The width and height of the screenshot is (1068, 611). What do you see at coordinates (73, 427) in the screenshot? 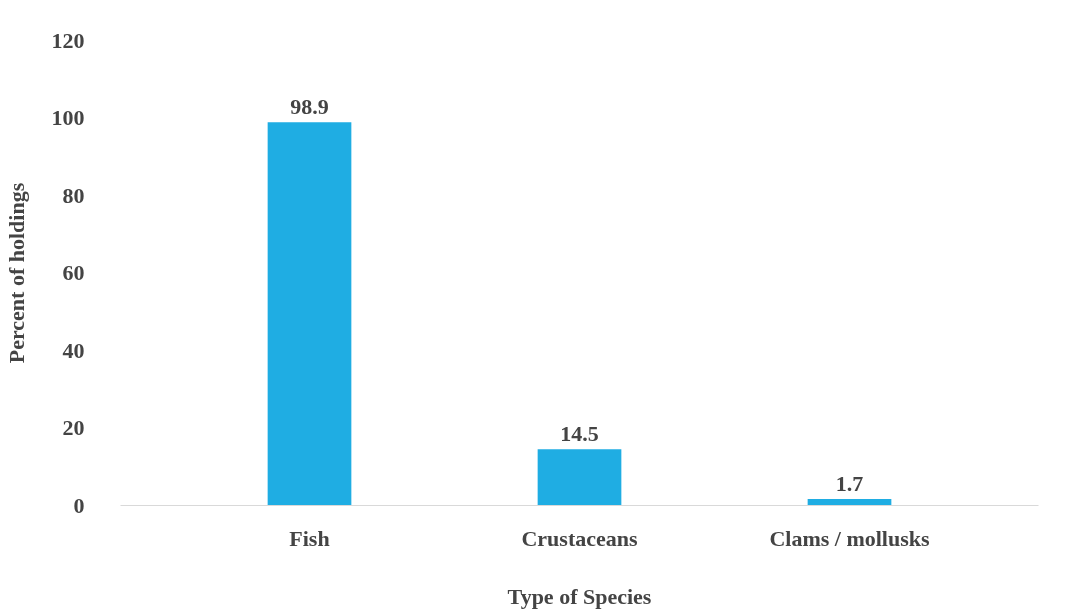
I see `y-tick-label: 20` at bounding box center [73, 427].